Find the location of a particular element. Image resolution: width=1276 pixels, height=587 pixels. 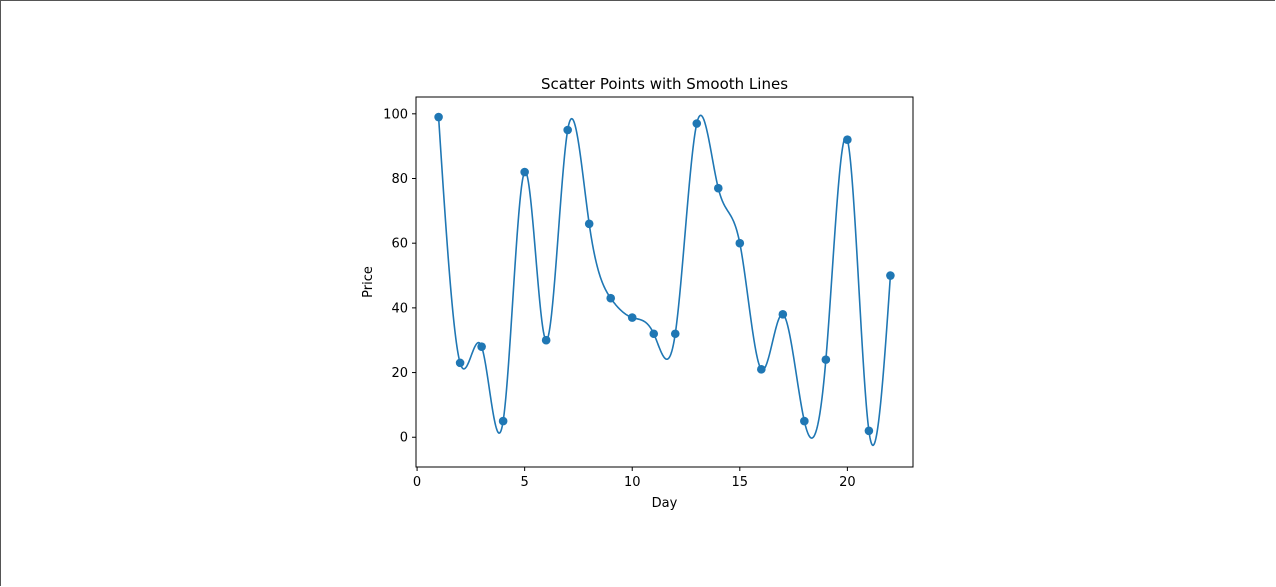

y-tick-label: 40 is located at coordinates (399, 308).